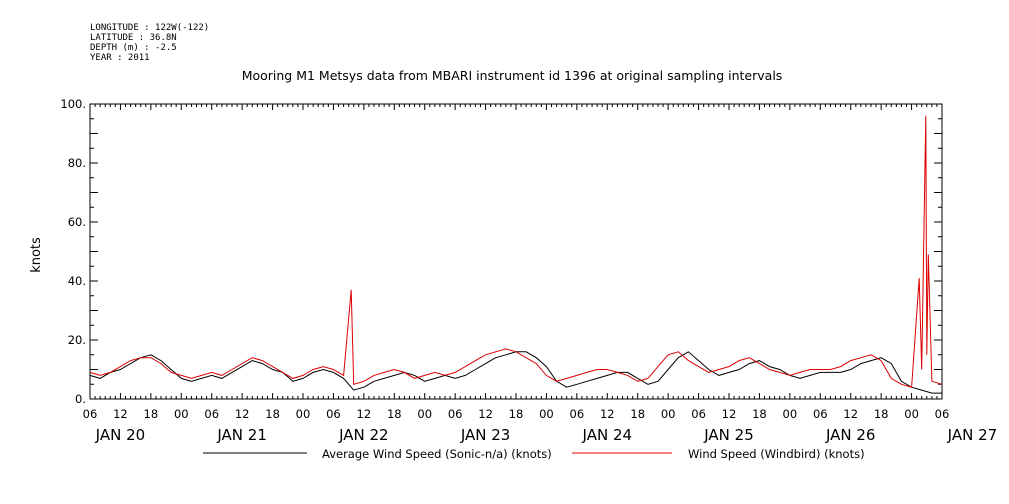 The height and width of the screenshot is (504, 1009). What do you see at coordinates (36, 255) in the screenshot?
I see `y-axis-label: knots` at bounding box center [36, 255].